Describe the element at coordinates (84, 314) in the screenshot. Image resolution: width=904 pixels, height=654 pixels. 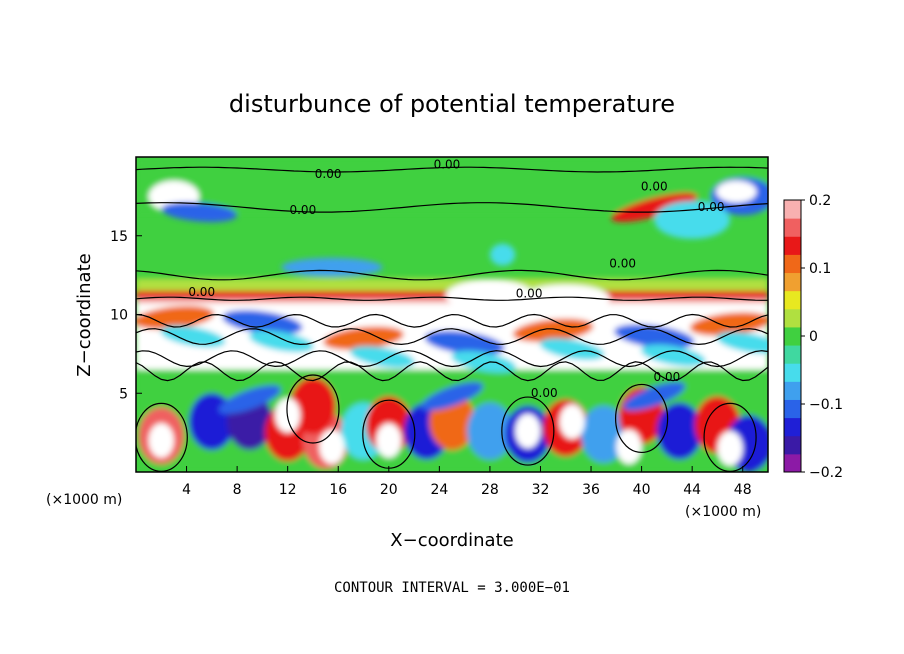
I see `y-axis-label: Z−coordinate` at that location.